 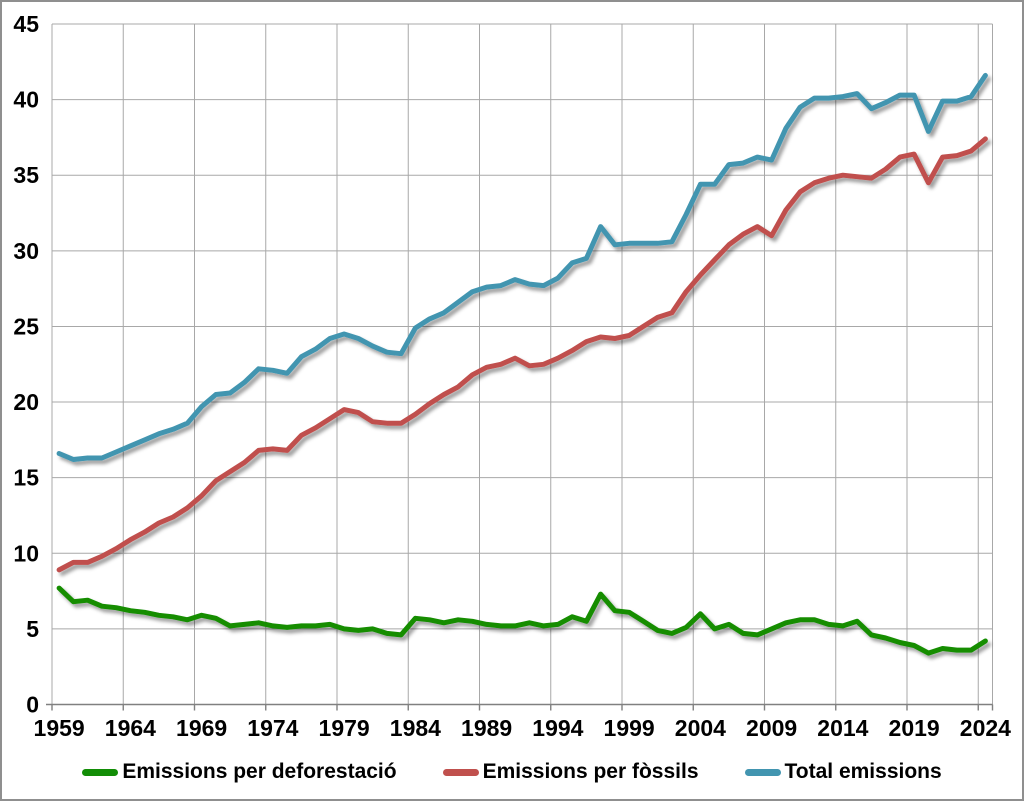 I want to click on legend-swatch-deforestation, so click(x=100, y=772).